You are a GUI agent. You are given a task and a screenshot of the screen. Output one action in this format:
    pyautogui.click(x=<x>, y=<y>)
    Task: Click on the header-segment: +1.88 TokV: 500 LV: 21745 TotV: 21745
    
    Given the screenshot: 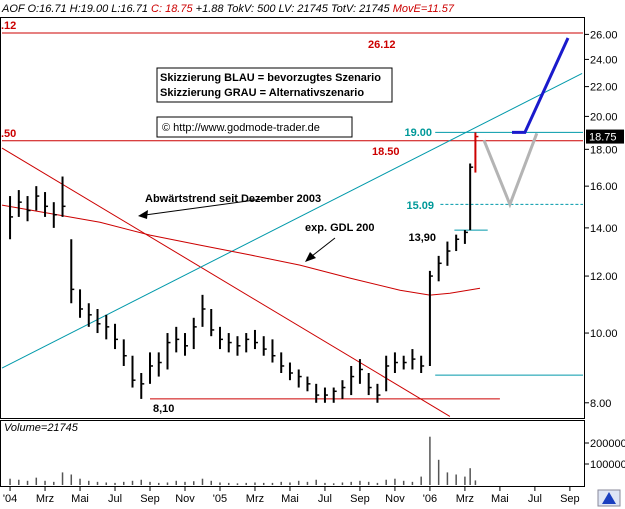 What is the action you would take?
    pyautogui.click(x=293, y=9)
    